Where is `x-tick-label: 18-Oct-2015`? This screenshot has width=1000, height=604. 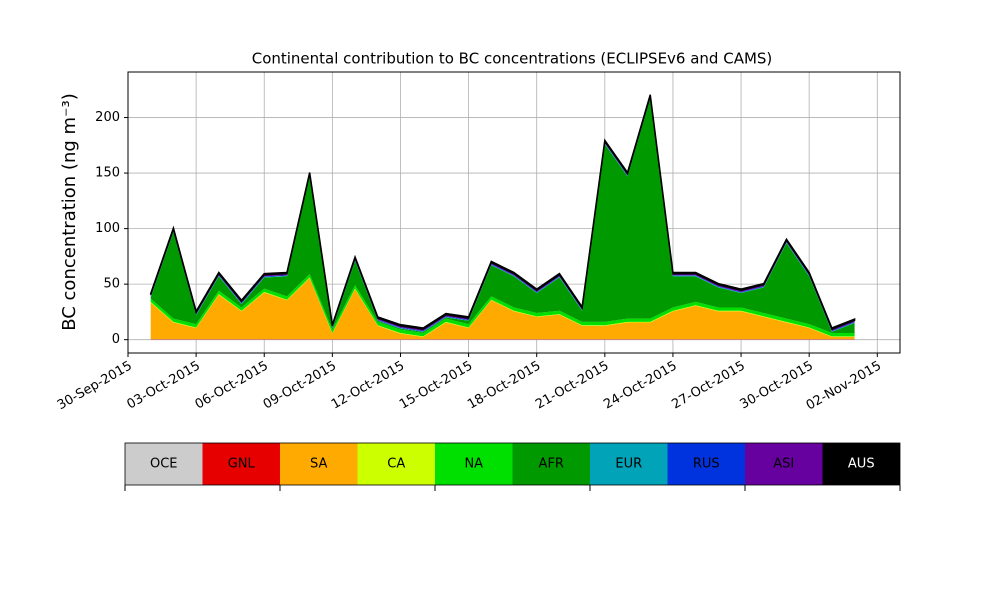
x-tick-label: 18-Oct-2015 is located at coordinates (504, 386).